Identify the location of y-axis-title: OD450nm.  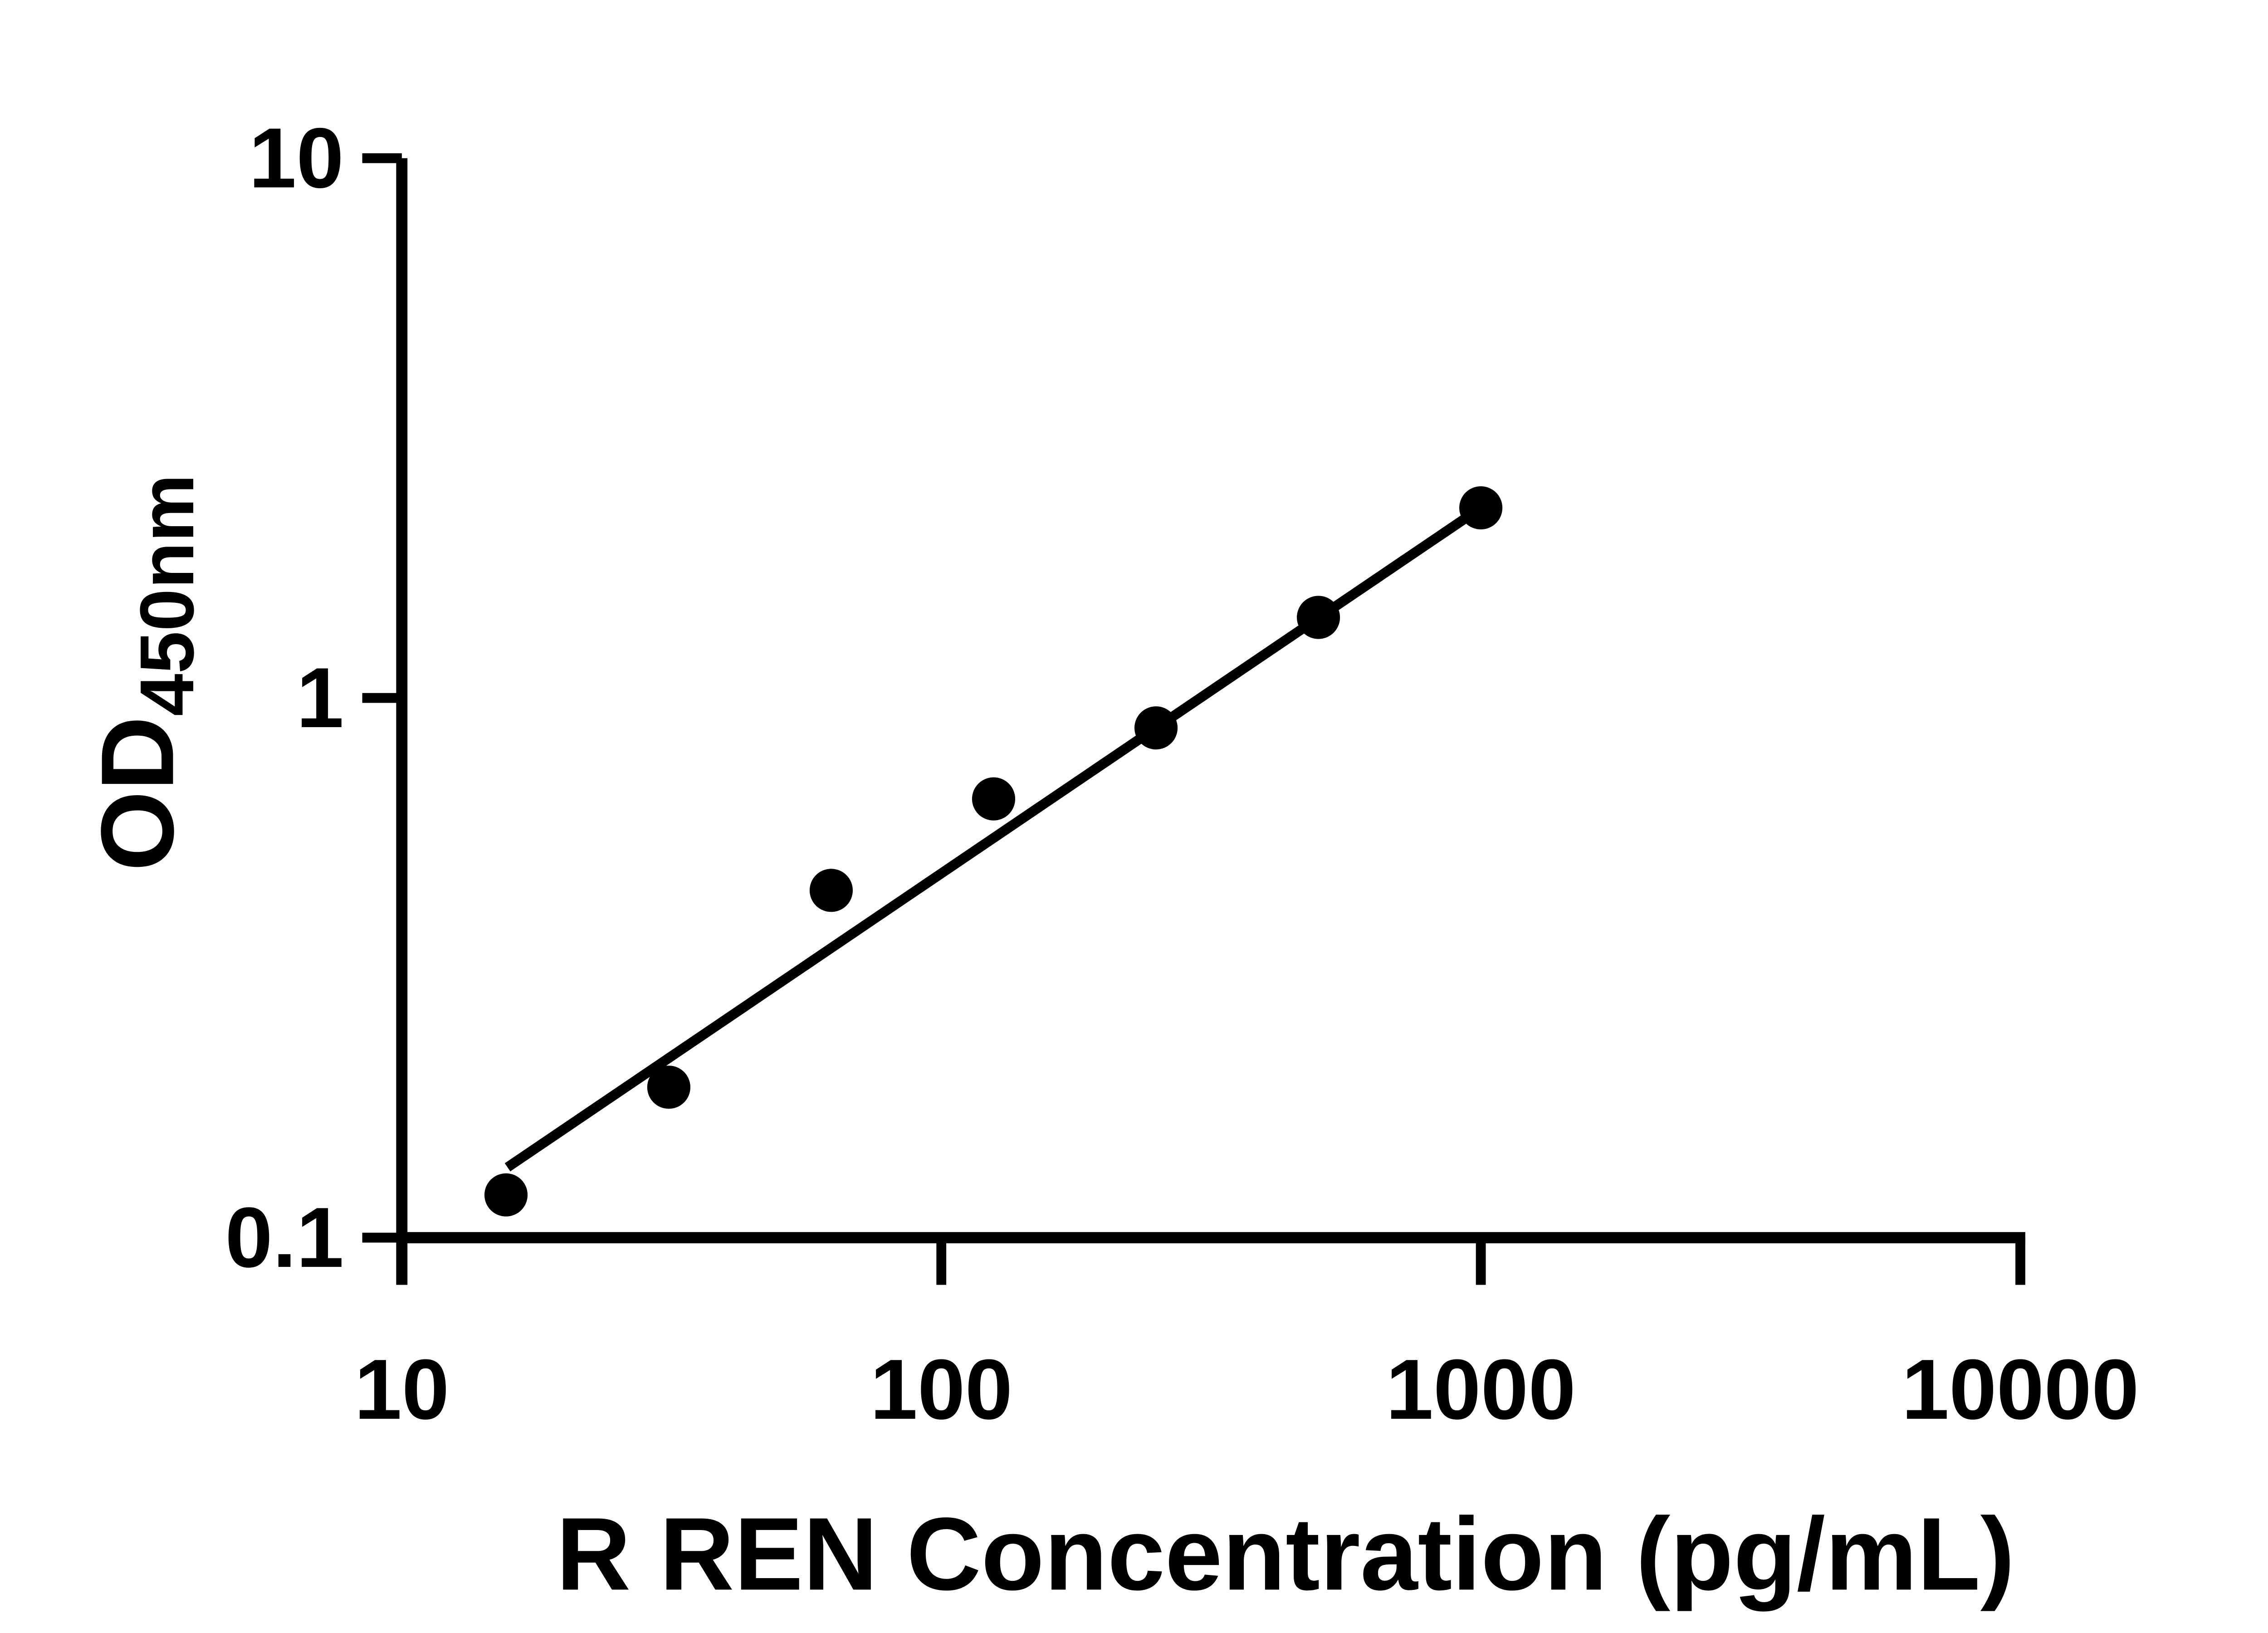
(145, 672).